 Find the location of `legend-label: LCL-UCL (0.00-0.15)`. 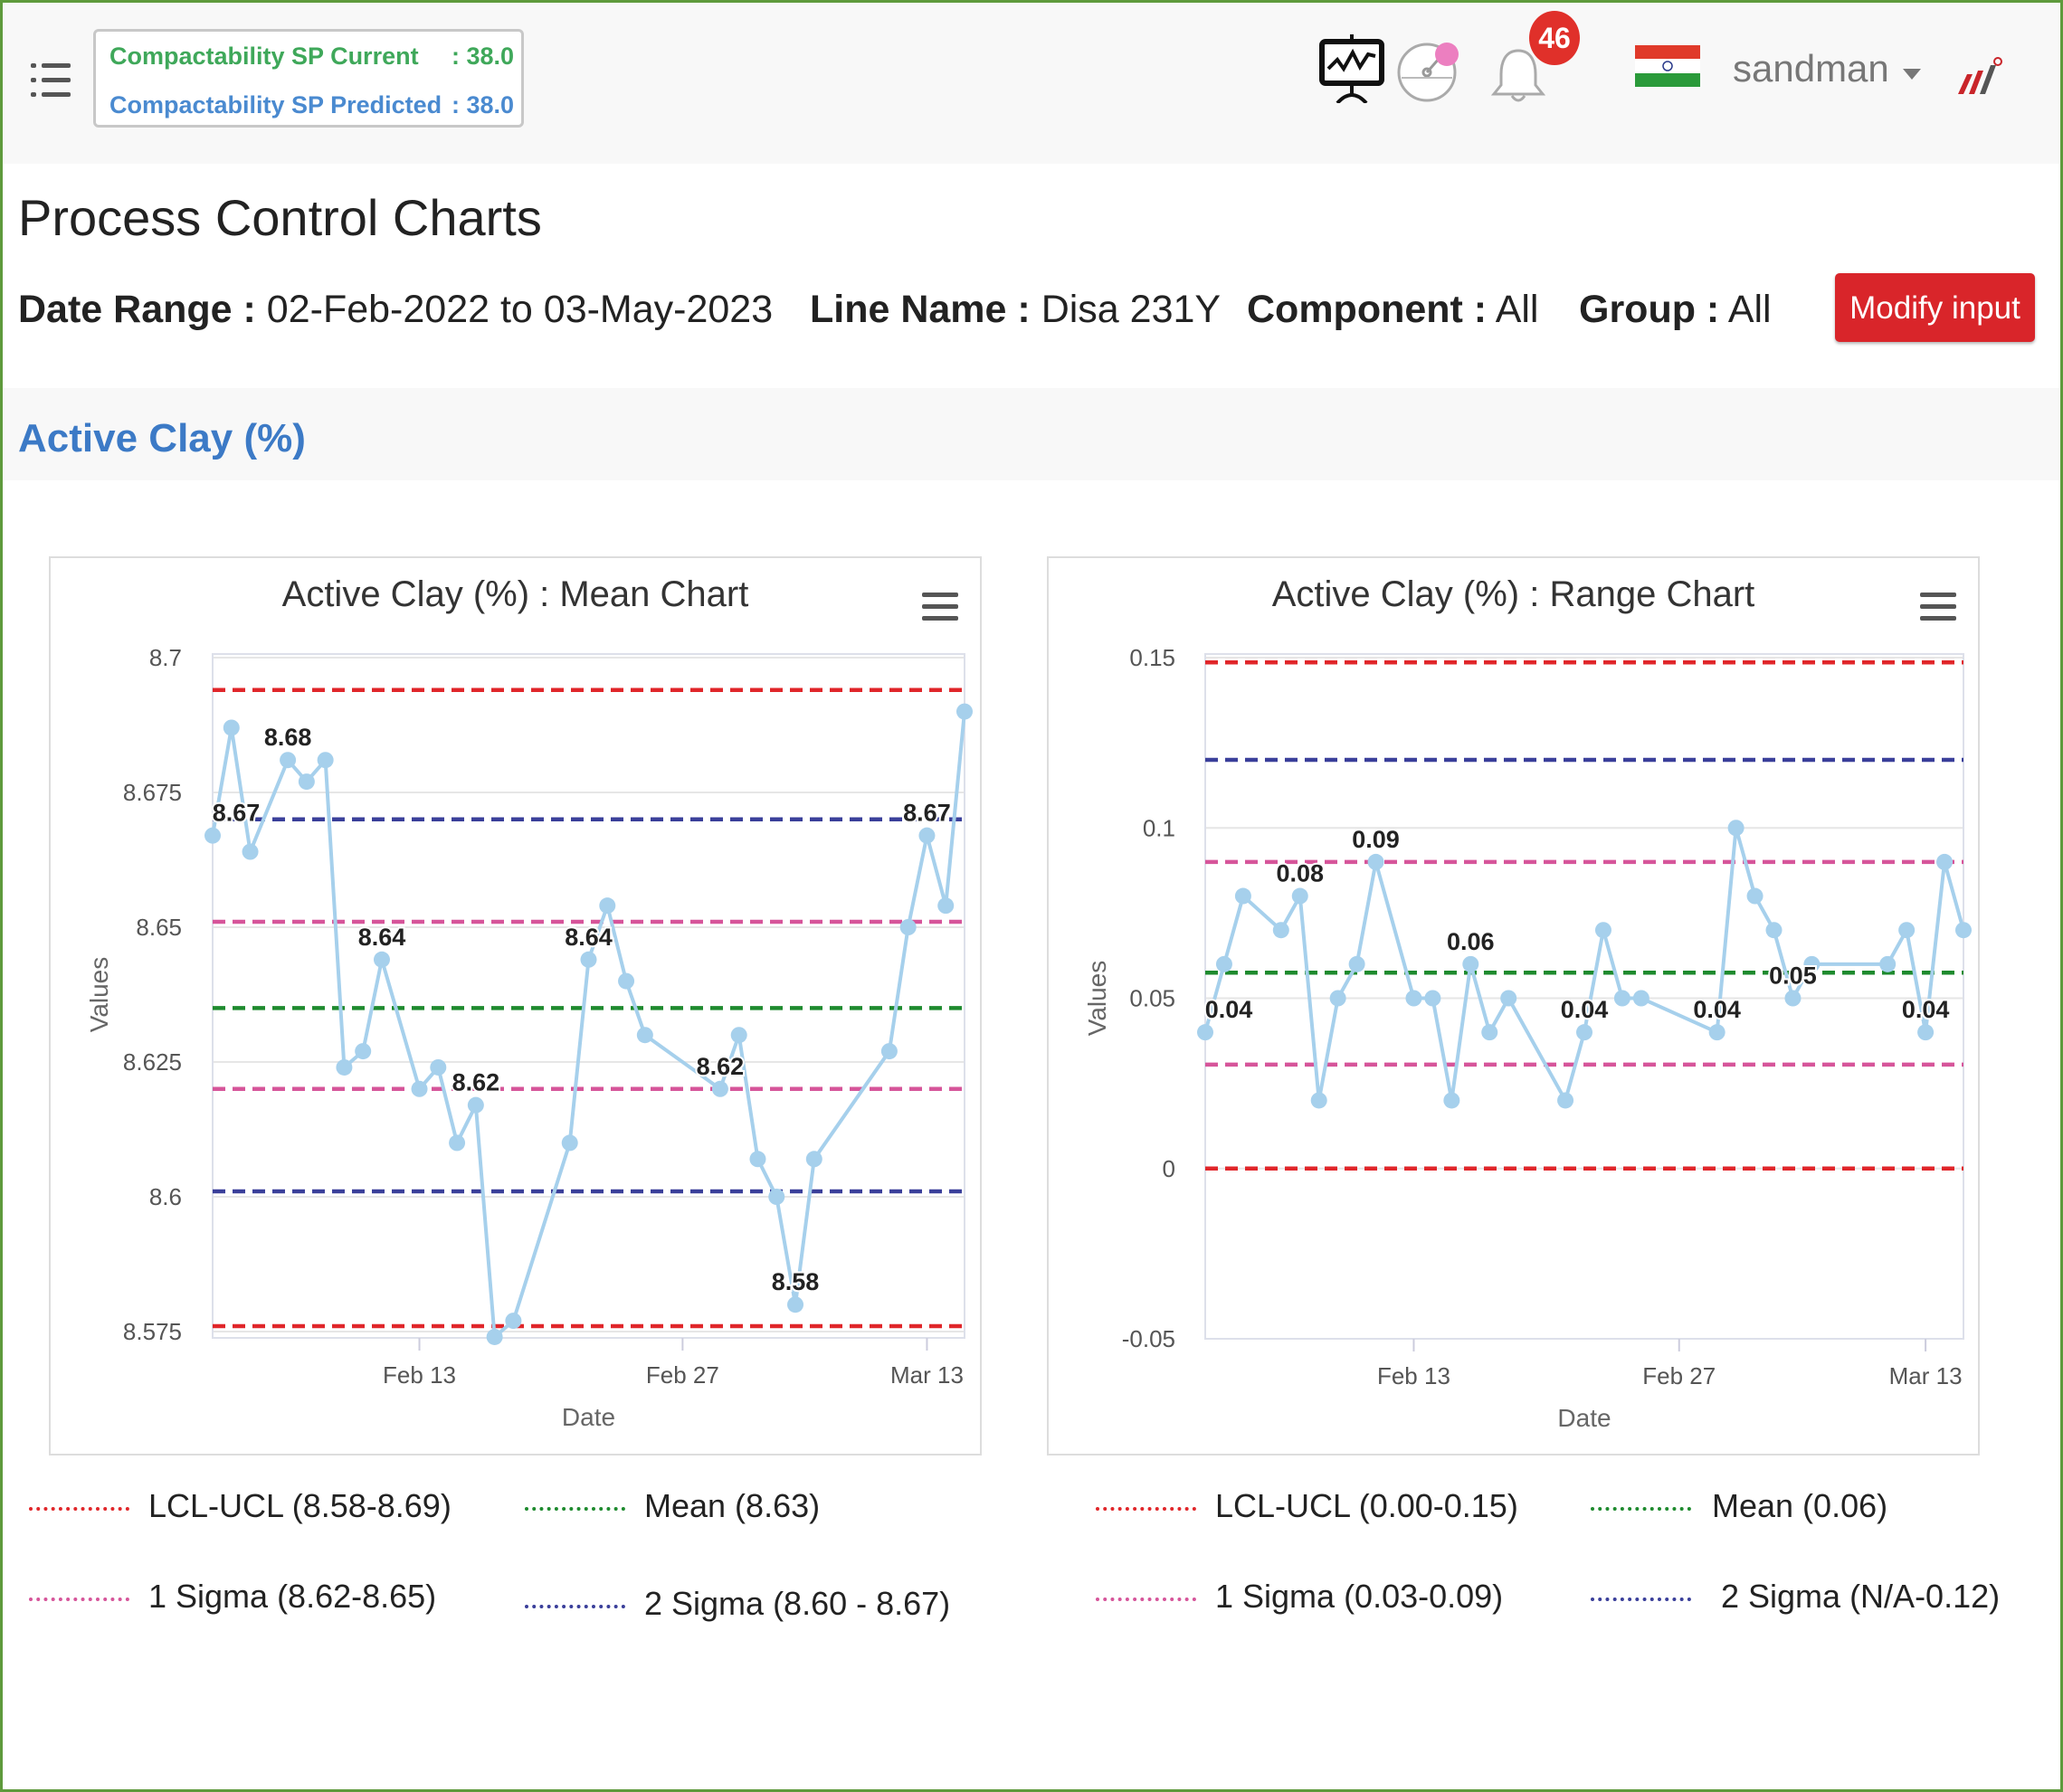

legend-label: LCL-UCL (0.00-0.15) is located at coordinates (1366, 1505).